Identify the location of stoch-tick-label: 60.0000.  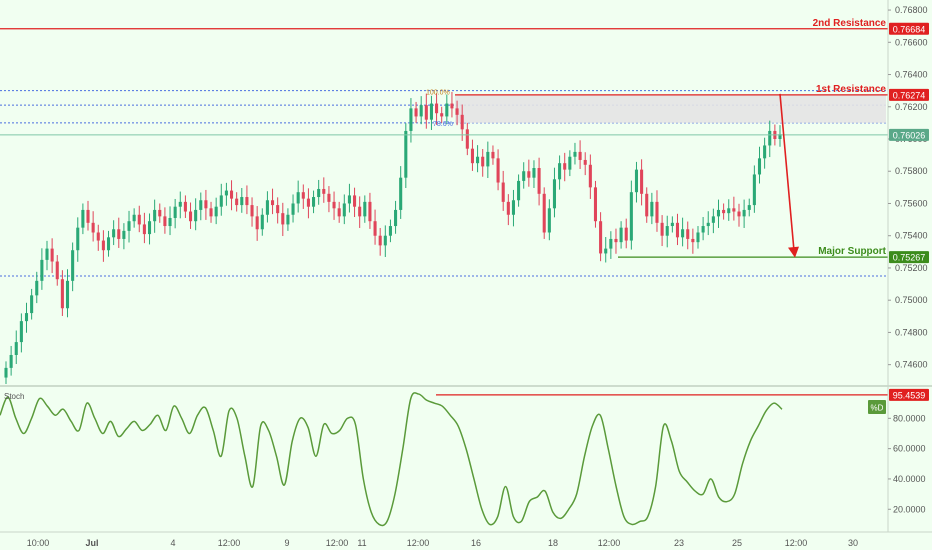
(909, 449).